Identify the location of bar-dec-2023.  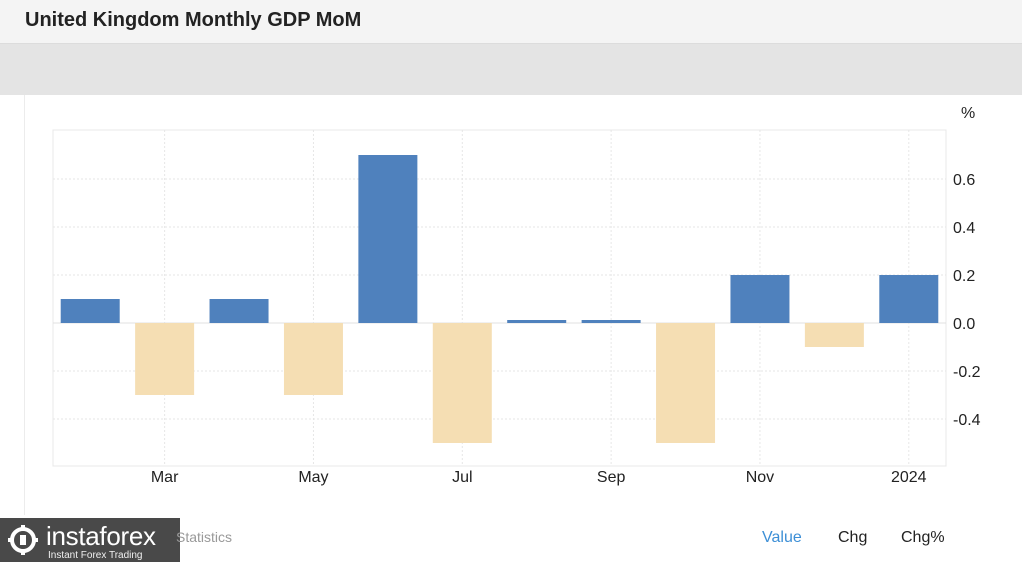
(834, 335).